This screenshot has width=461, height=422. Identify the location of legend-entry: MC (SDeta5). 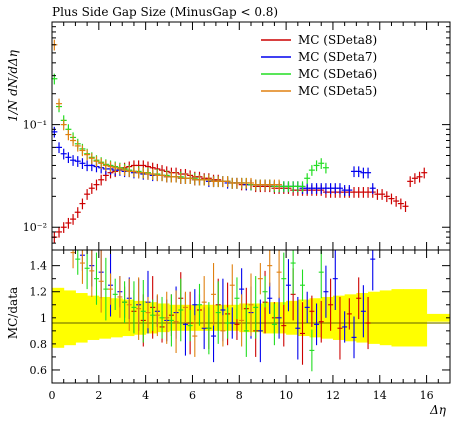
(319, 91).